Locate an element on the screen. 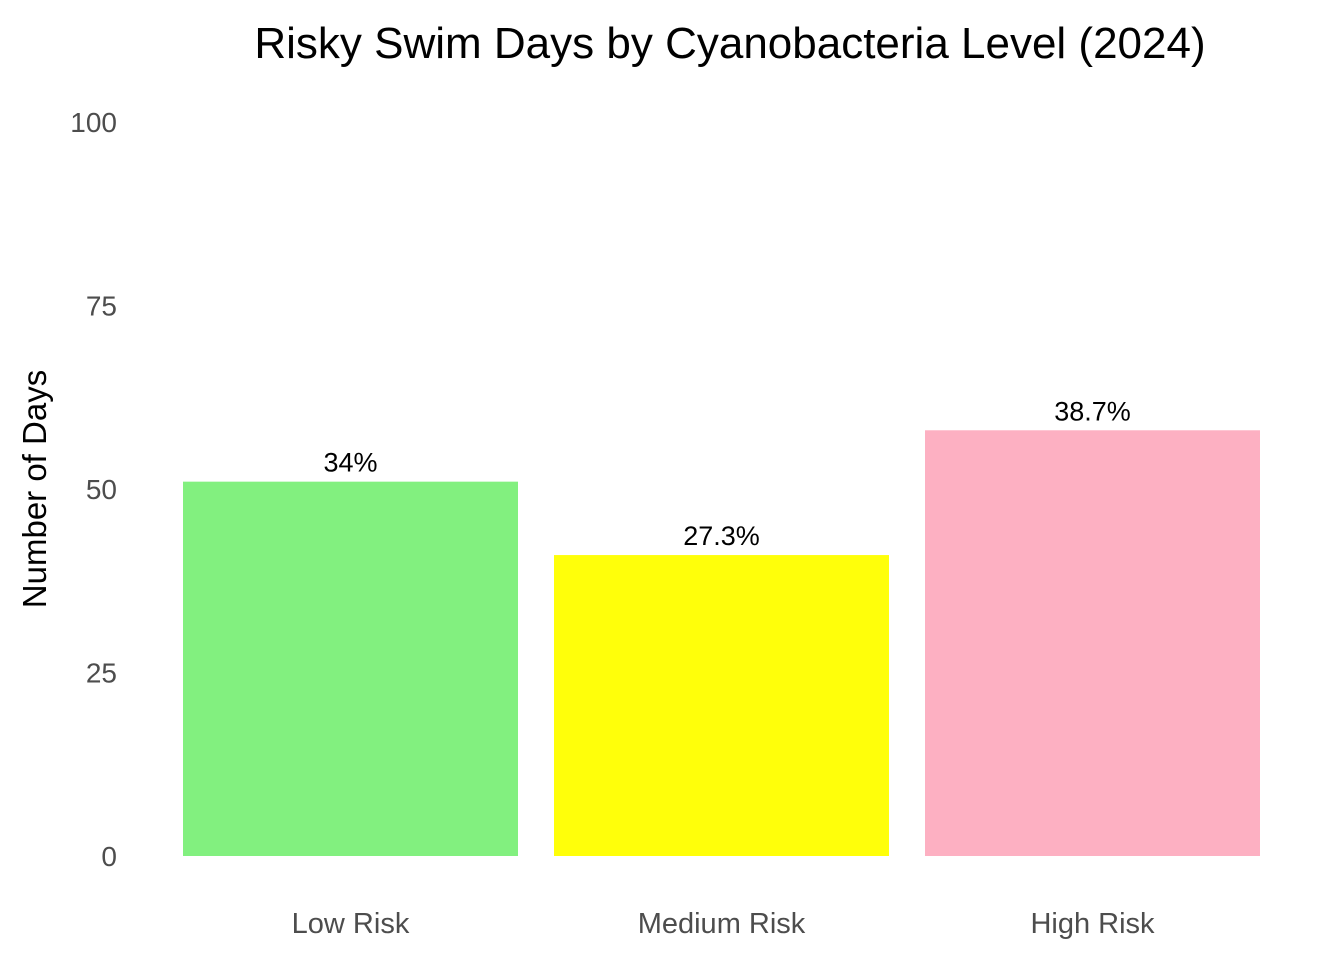 This screenshot has width=1344, height=965. x-axis-ticks: Low Risk Medium Risk High Risk is located at coordinates (723, 924).